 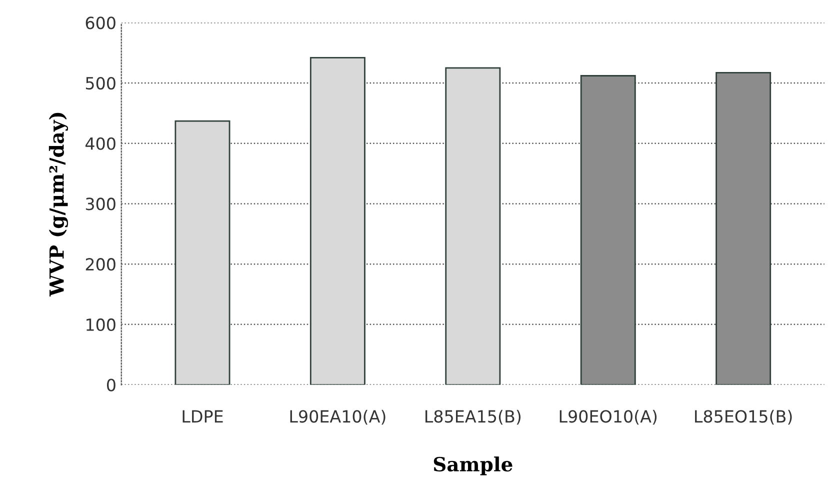 What do you see at coordinates (101, 23) in the screenshot?
I see `y-tick-label: 600` at bounding box center [101, 23].